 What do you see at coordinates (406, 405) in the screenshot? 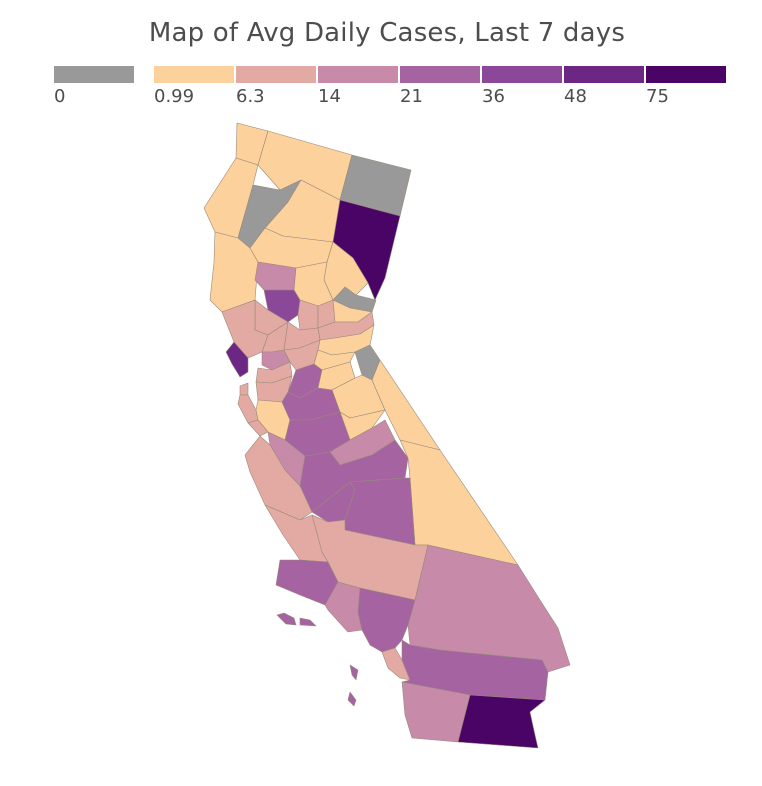
I see `county-mono` at bounding box center [406, 405].